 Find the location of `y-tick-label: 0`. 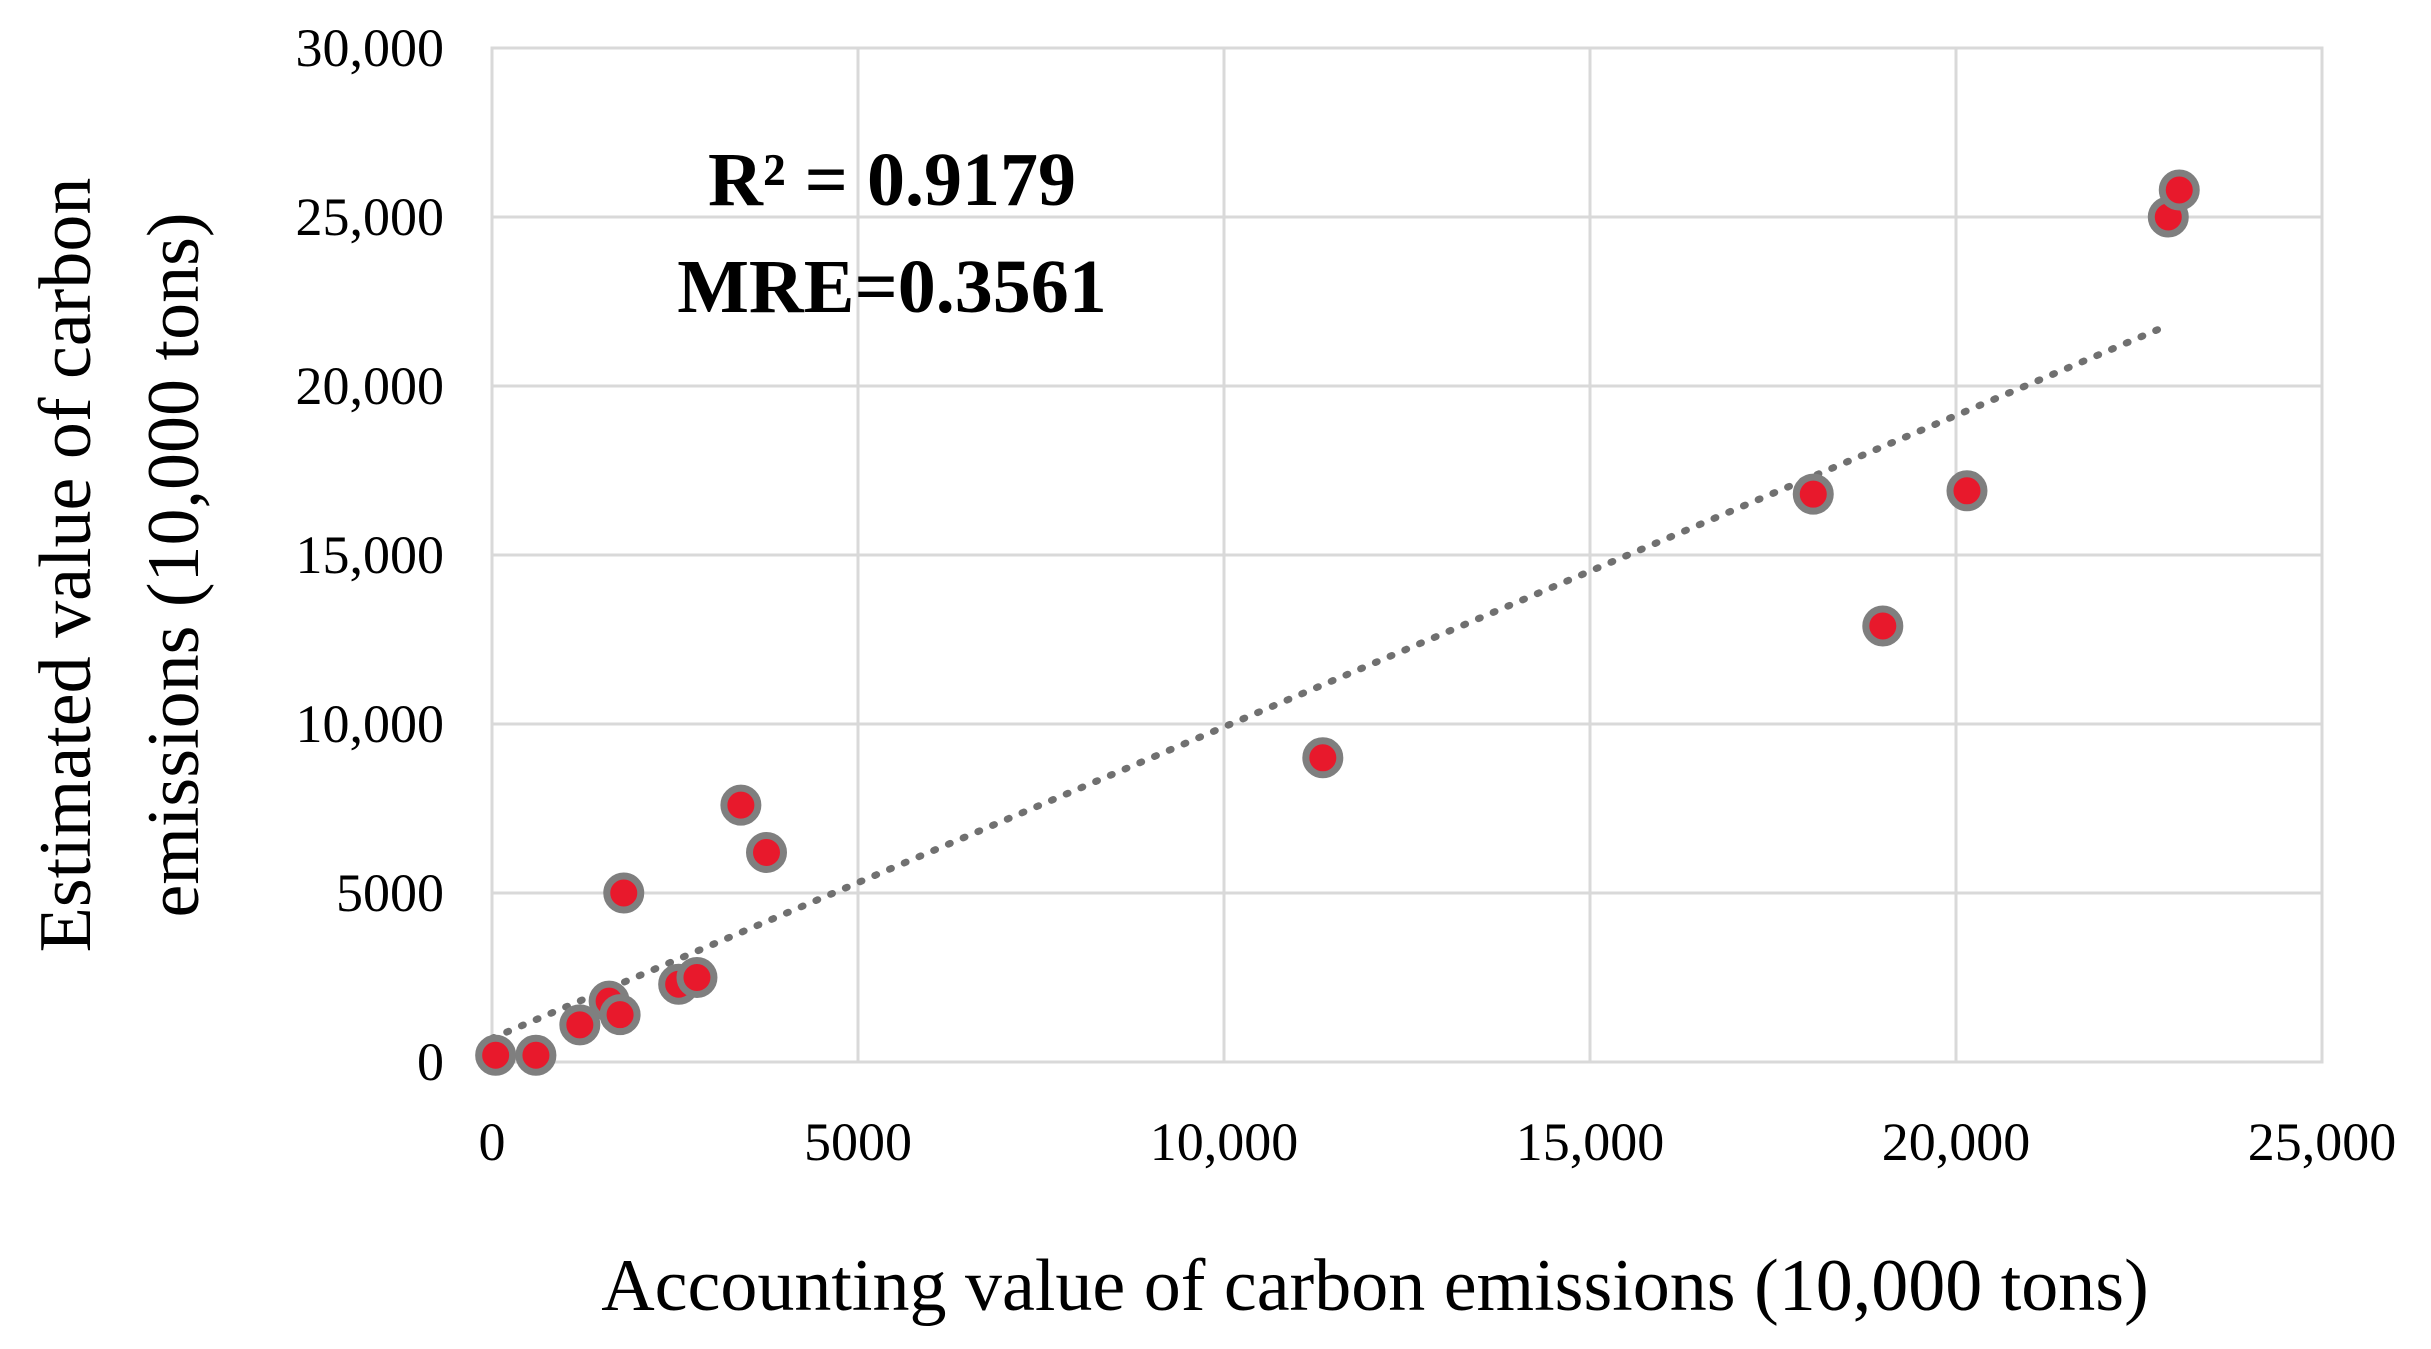

y-tick-label: 0 is located at coordinates (430, 1062).